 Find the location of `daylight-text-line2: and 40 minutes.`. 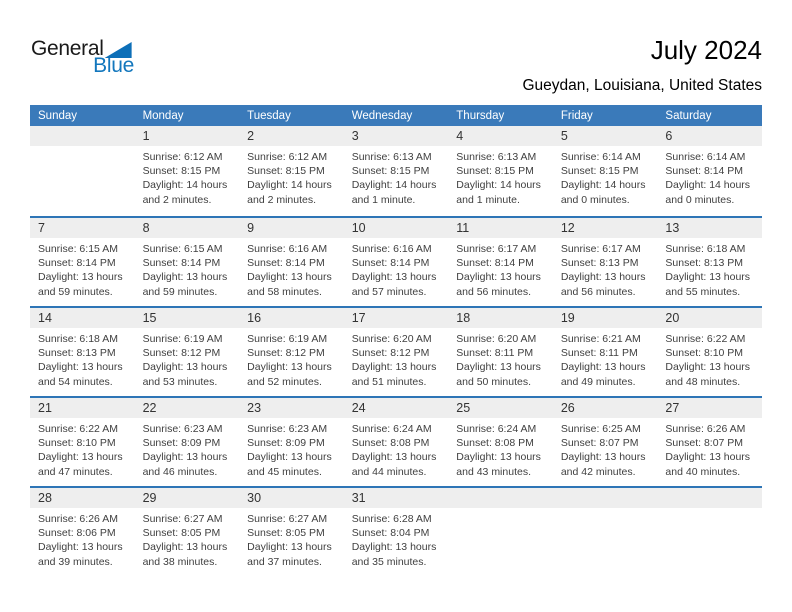

daylight-text-line2: and 40 minutes. is located at coordinates (703, 471).